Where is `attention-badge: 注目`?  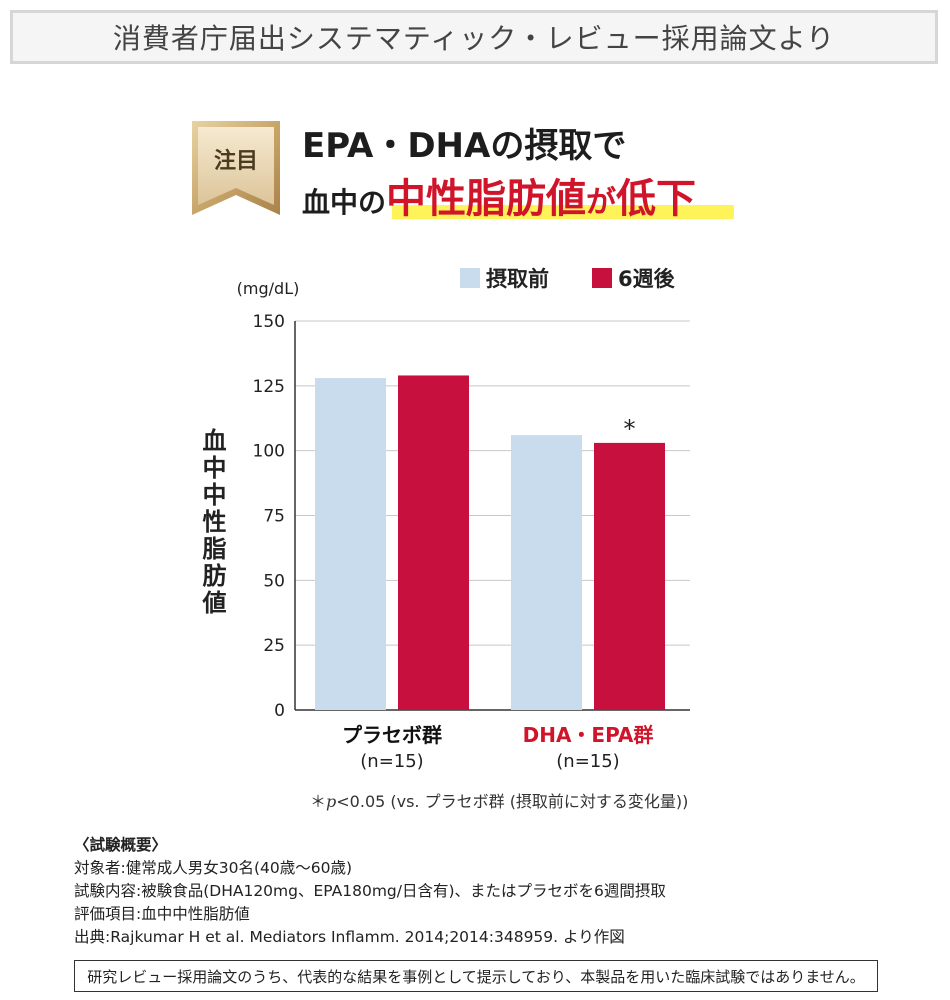
attention-badge: 注目 is located at coordinates (236, 169).